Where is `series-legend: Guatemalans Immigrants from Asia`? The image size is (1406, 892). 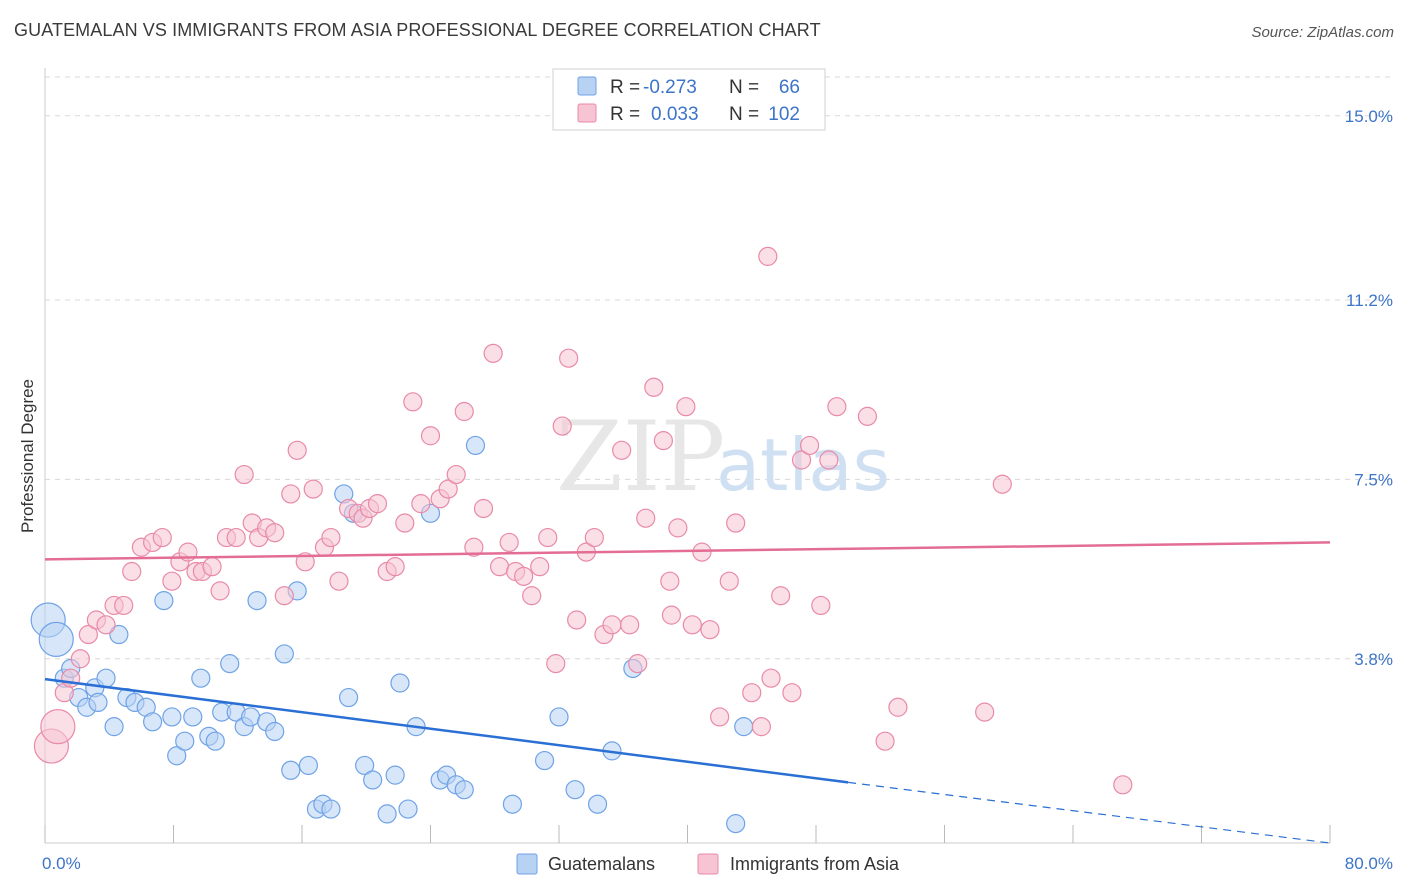 series-legend: Guatemalans Immigrants from Asia is located at coordinates (708, 864).